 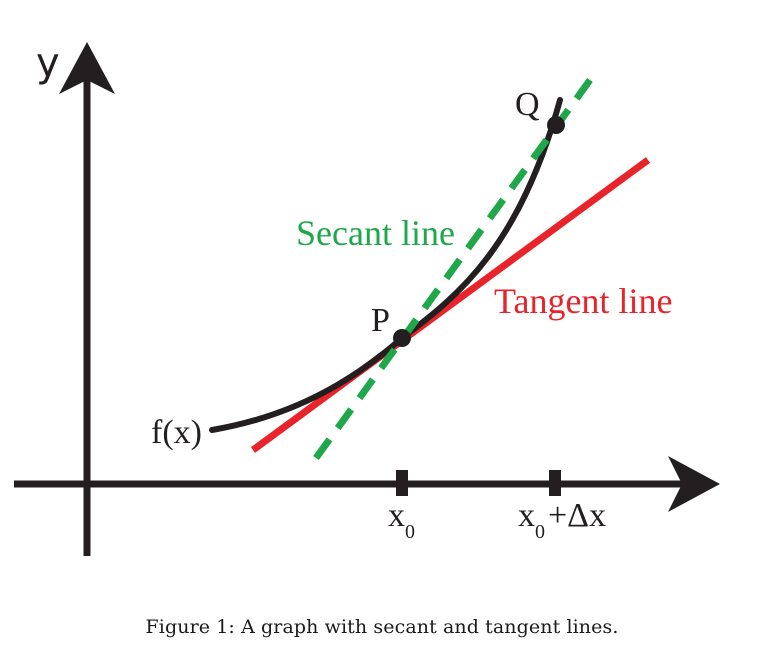 I want to click on x0-dx-label: x0+Δx, so click(x=562, y=520).